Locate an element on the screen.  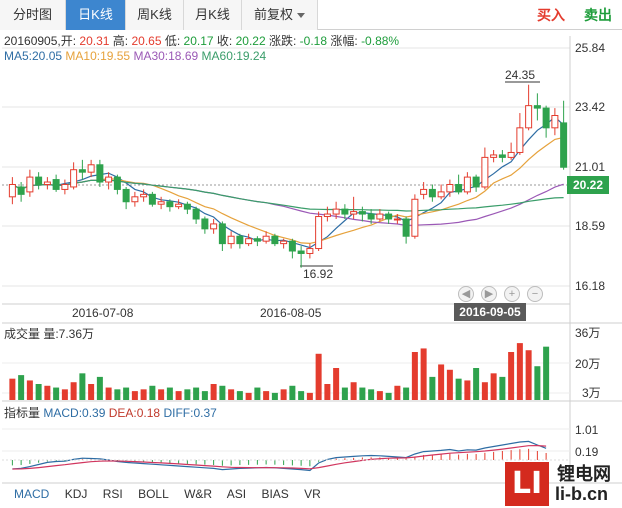
indicator-tab-rsi: RSI is located at coordinates (112, 494).